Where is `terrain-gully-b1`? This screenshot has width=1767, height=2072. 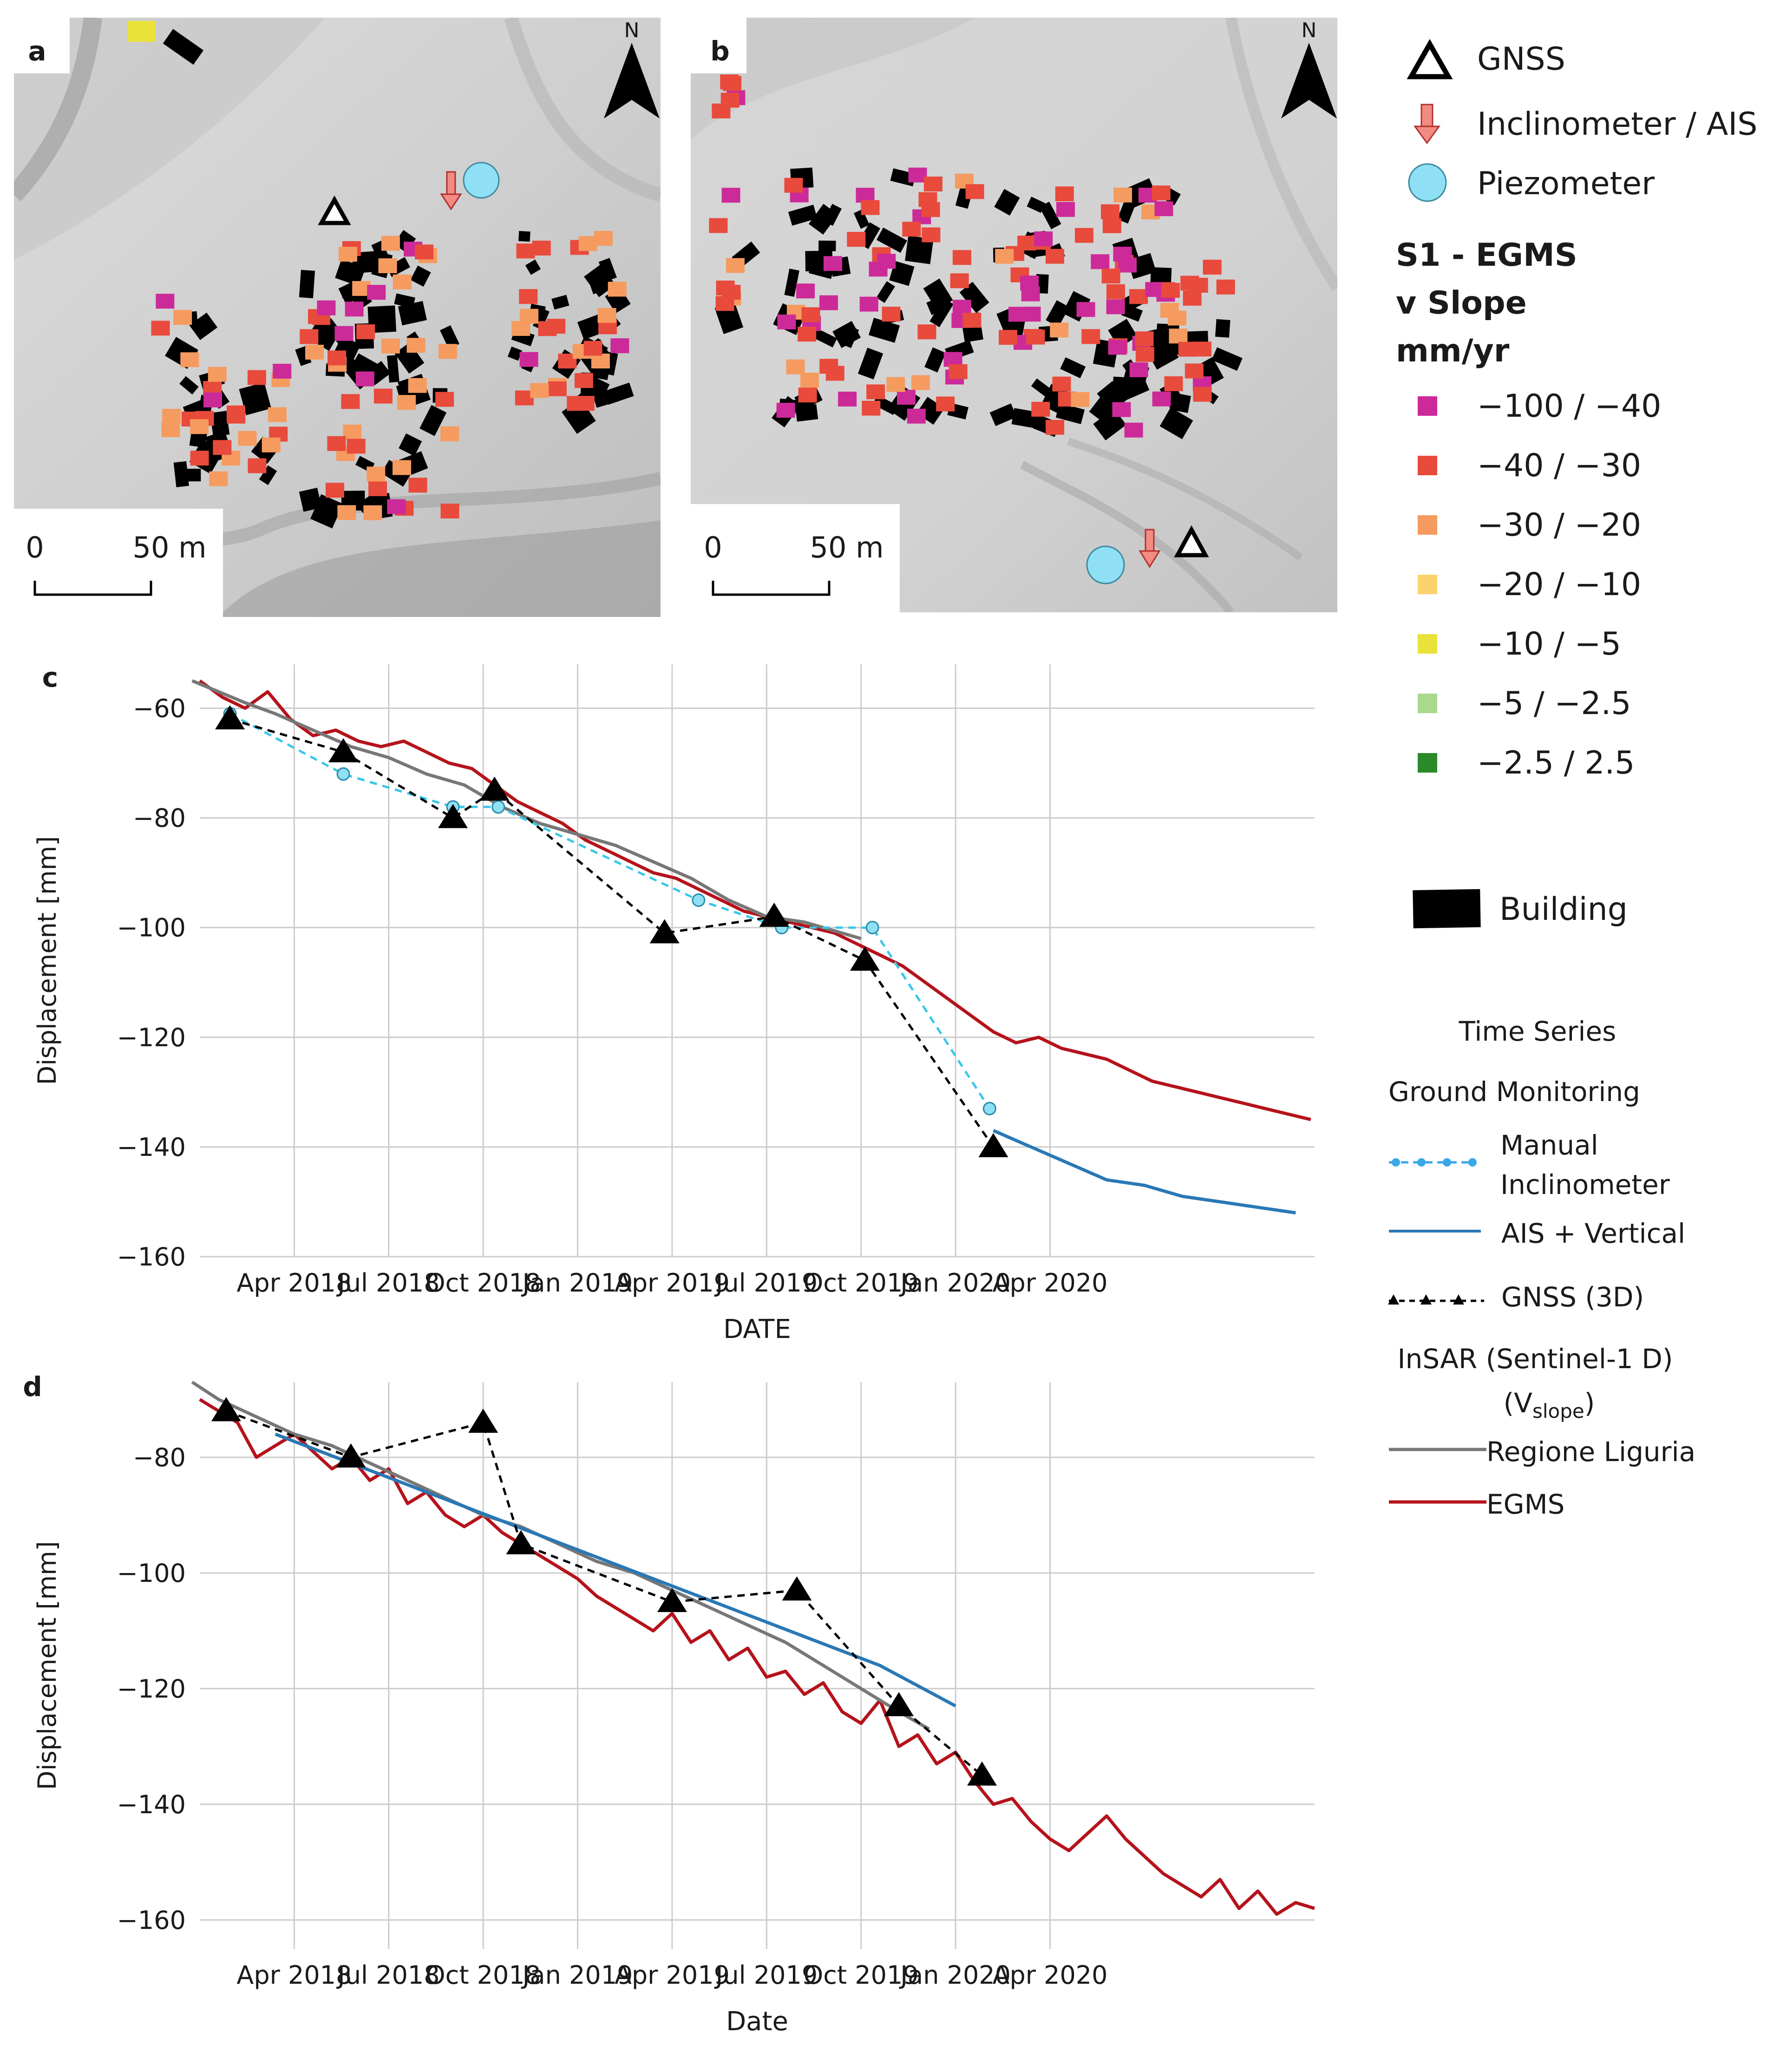 terrain-gully-b1 is located at coordinates (1127, 536).